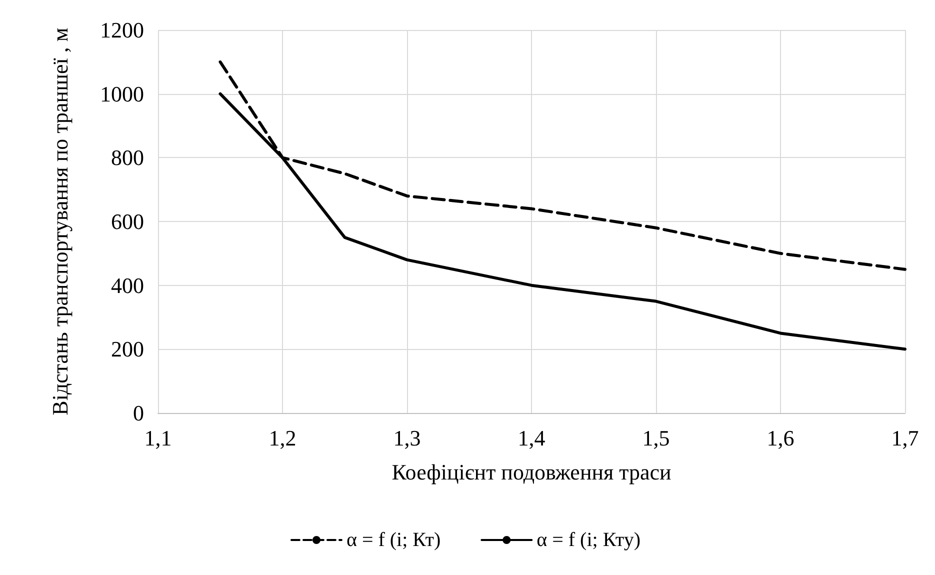  I want to click on y-tick-label: 0, so click(138, 413).